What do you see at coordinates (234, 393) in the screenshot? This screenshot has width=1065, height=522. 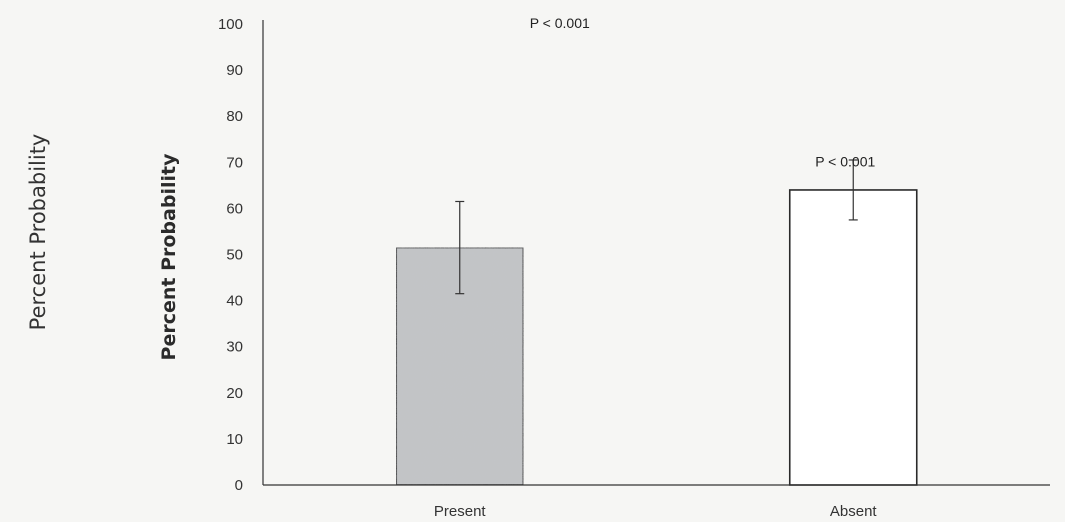 I see `y-tick-label: 20` at bounding box center [234, 393].